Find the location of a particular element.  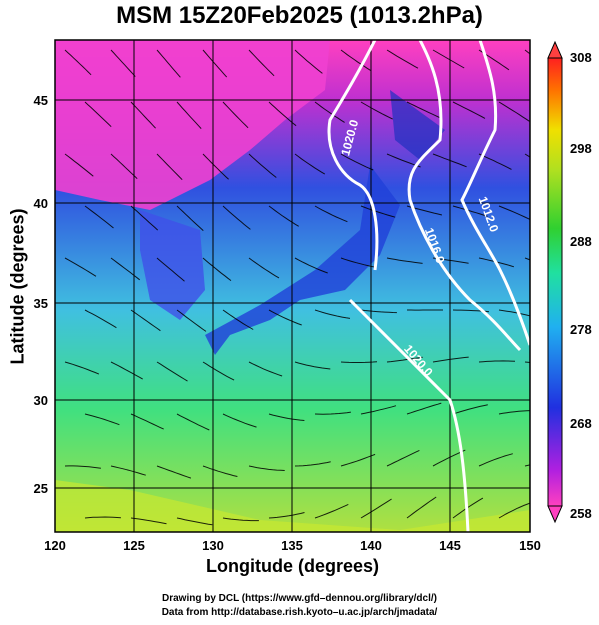

hokkaido is located at coordinates (417, 125).